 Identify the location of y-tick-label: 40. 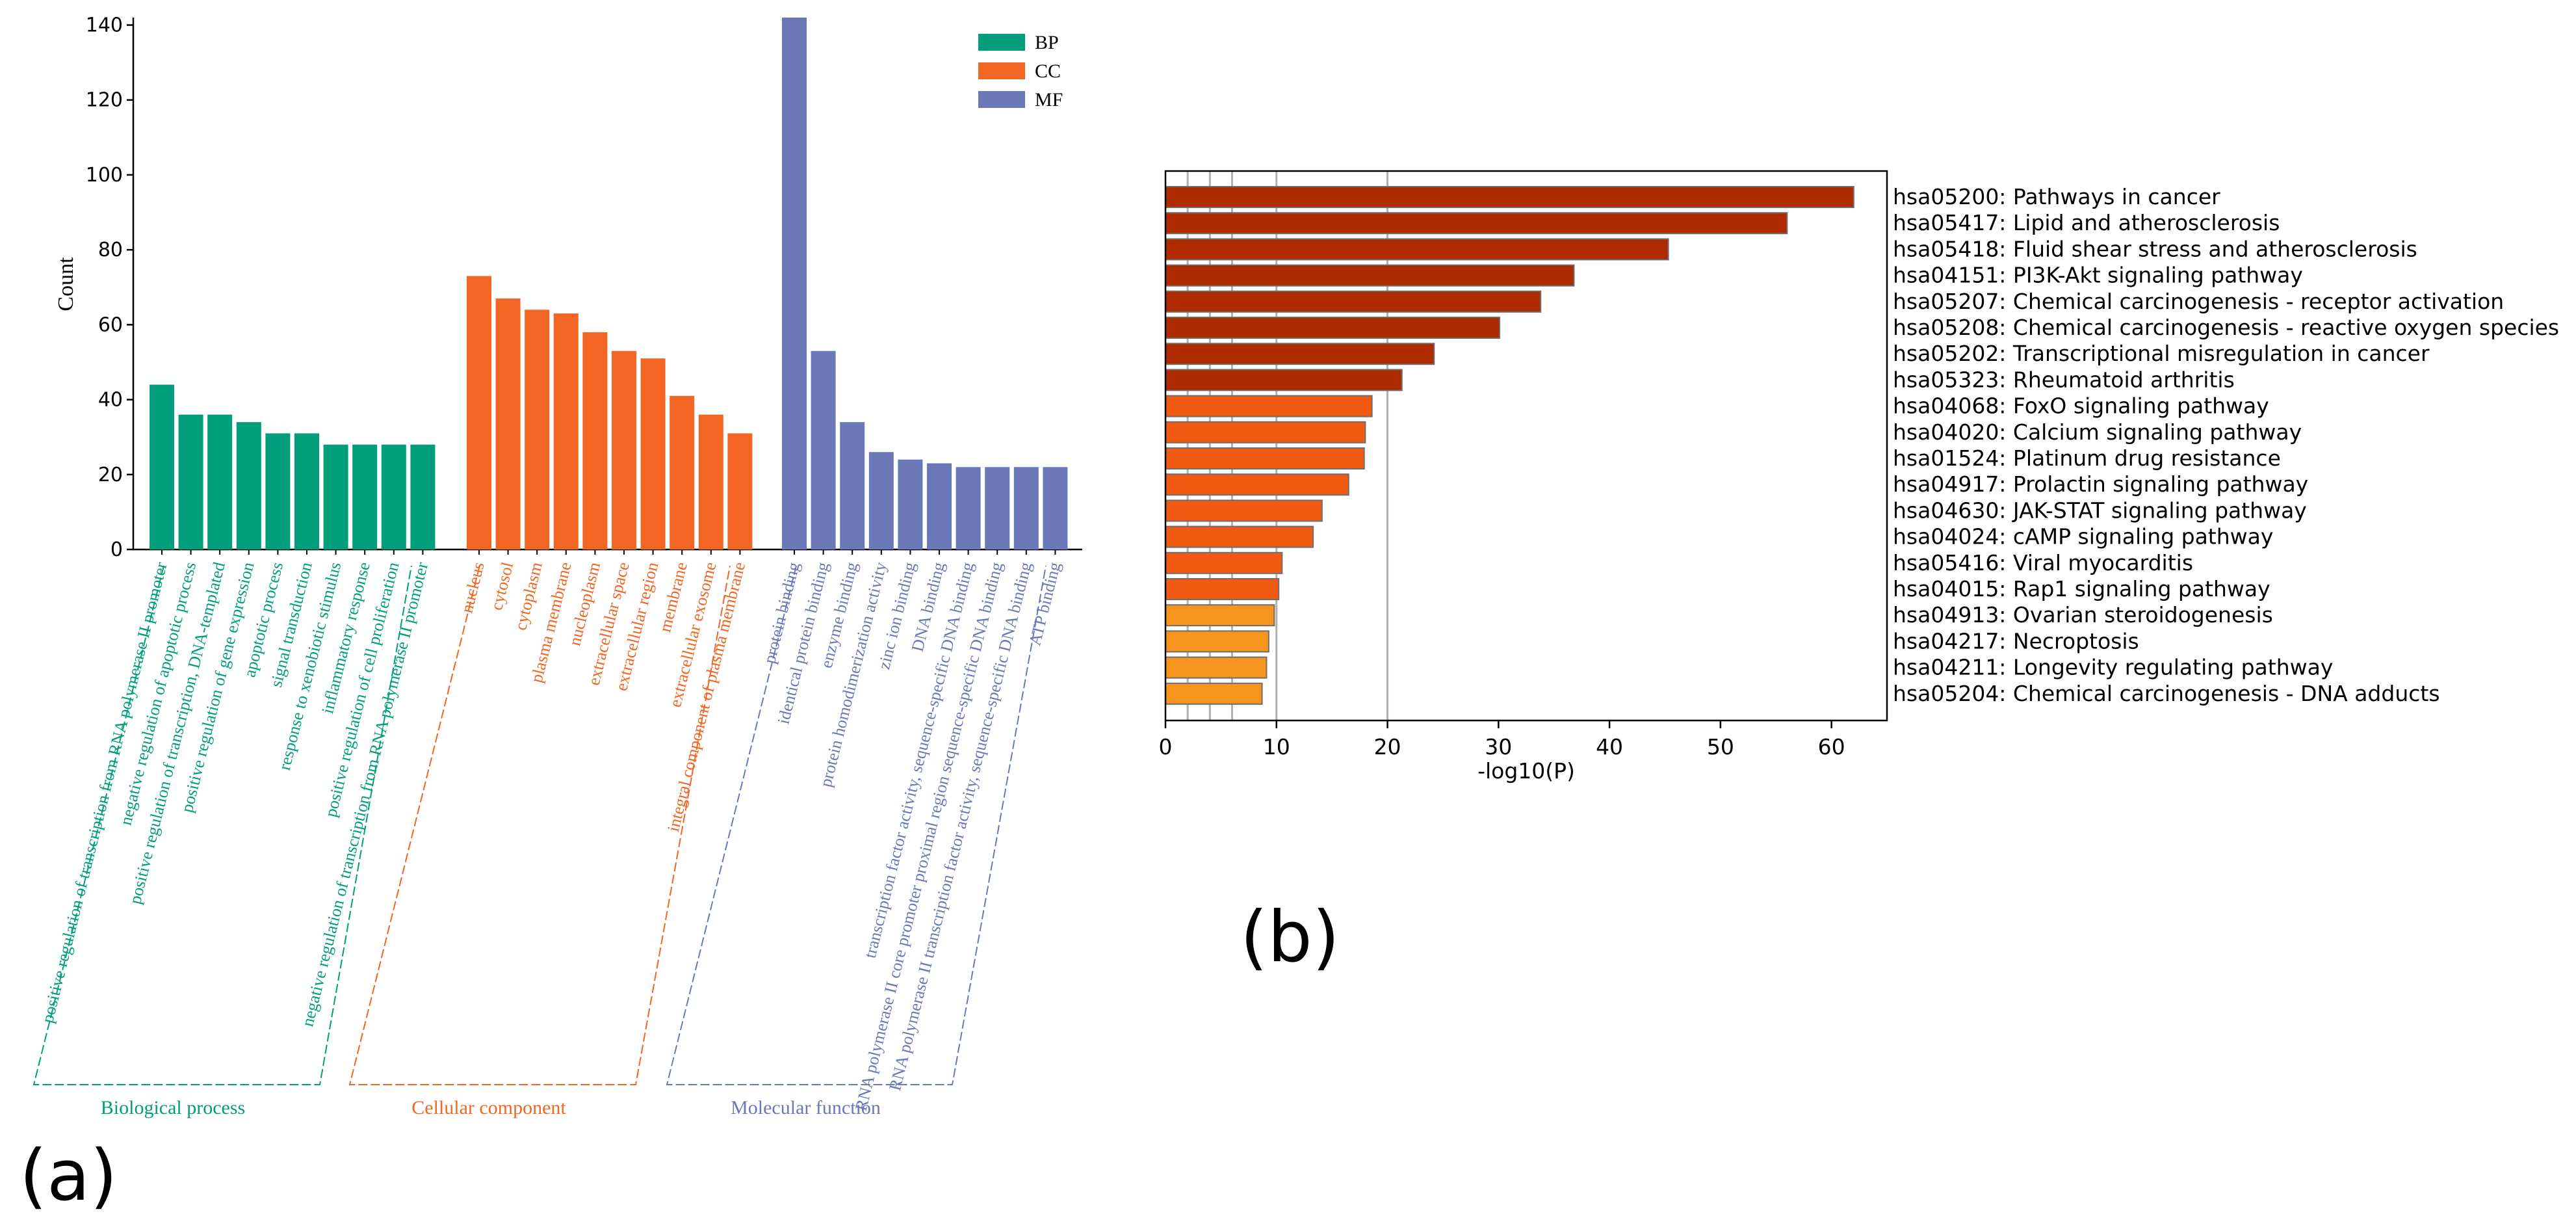
(110, 400).